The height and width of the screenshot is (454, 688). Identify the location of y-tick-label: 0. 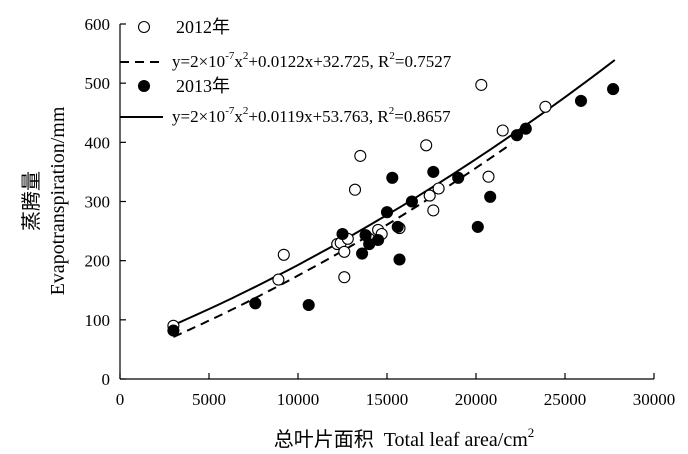
(106, 379).